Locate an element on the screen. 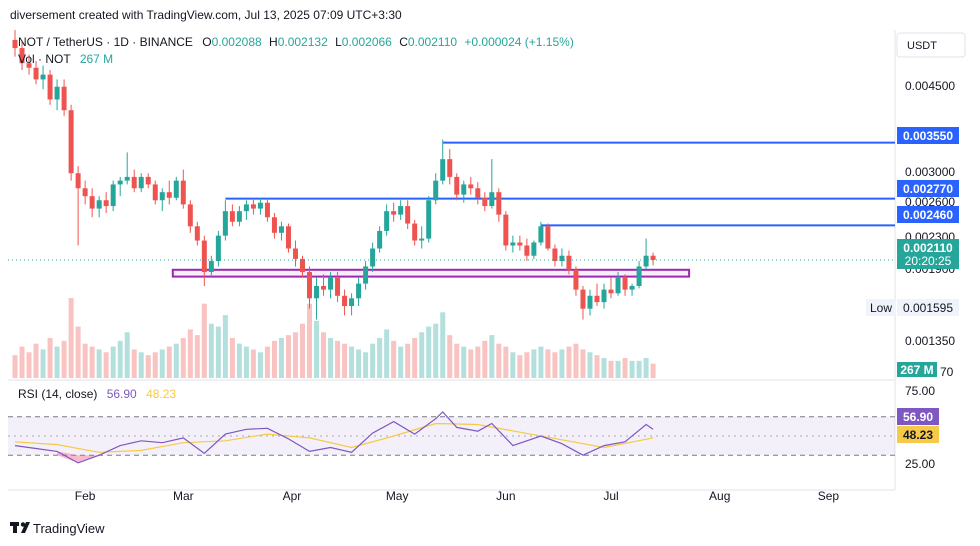 Image resolution: width=980 pixels, height=546 pixels. volume-bar is located at coordinates (183, 358).